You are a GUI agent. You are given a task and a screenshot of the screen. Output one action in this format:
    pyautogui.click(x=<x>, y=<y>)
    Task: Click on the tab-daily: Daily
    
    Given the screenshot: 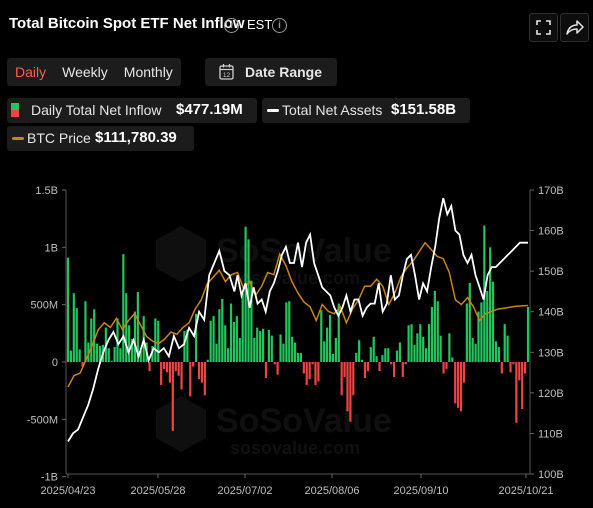 What is the action you would take?
    pyautogui.click(x=31, y=72)
    